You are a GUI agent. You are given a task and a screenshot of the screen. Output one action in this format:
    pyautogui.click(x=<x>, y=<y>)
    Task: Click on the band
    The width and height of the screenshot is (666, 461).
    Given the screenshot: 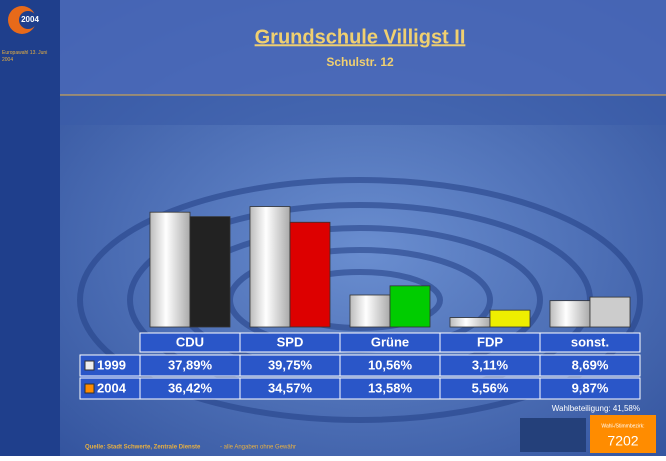 What is the action you would take?
    pyautogui.click(x=333, y=110)
    